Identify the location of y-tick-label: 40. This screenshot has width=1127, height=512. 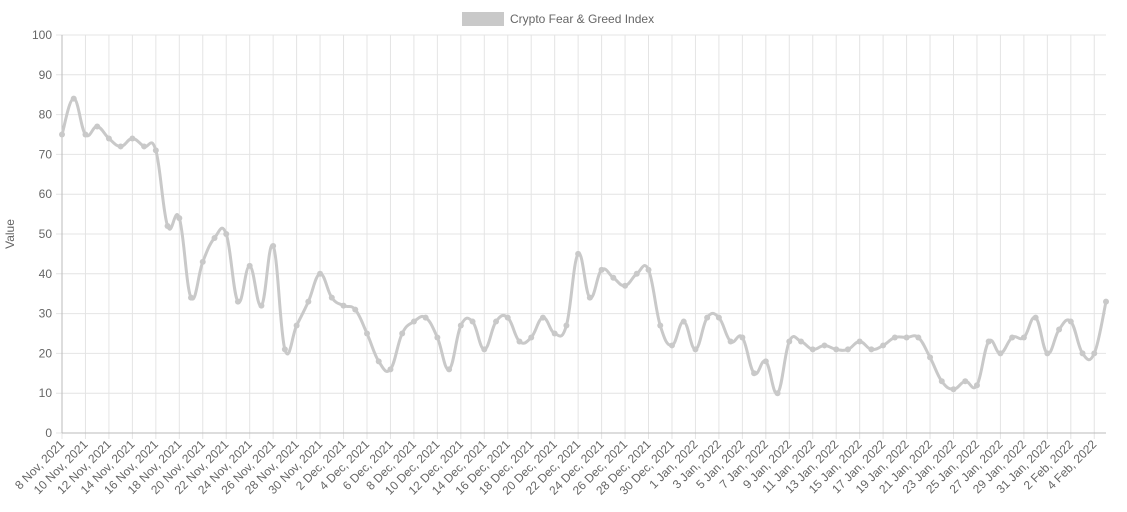
(46, 274).